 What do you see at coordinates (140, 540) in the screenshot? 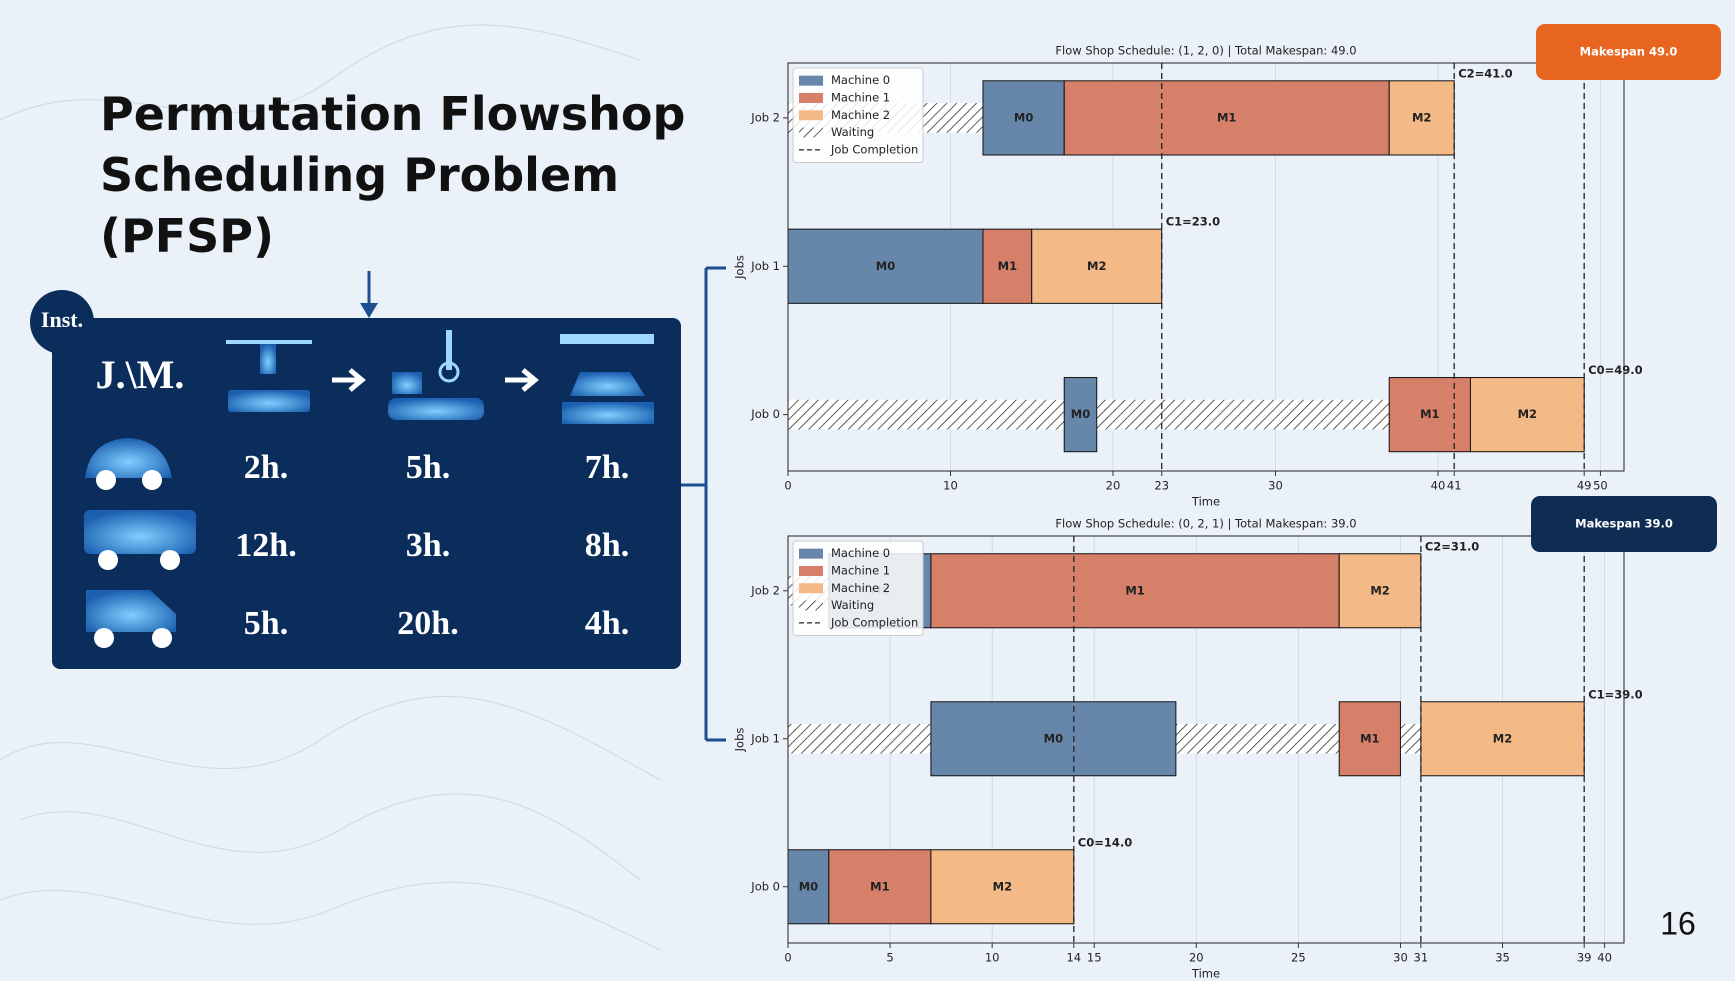
I see `bus-icon` at bounding box center [140, 540].